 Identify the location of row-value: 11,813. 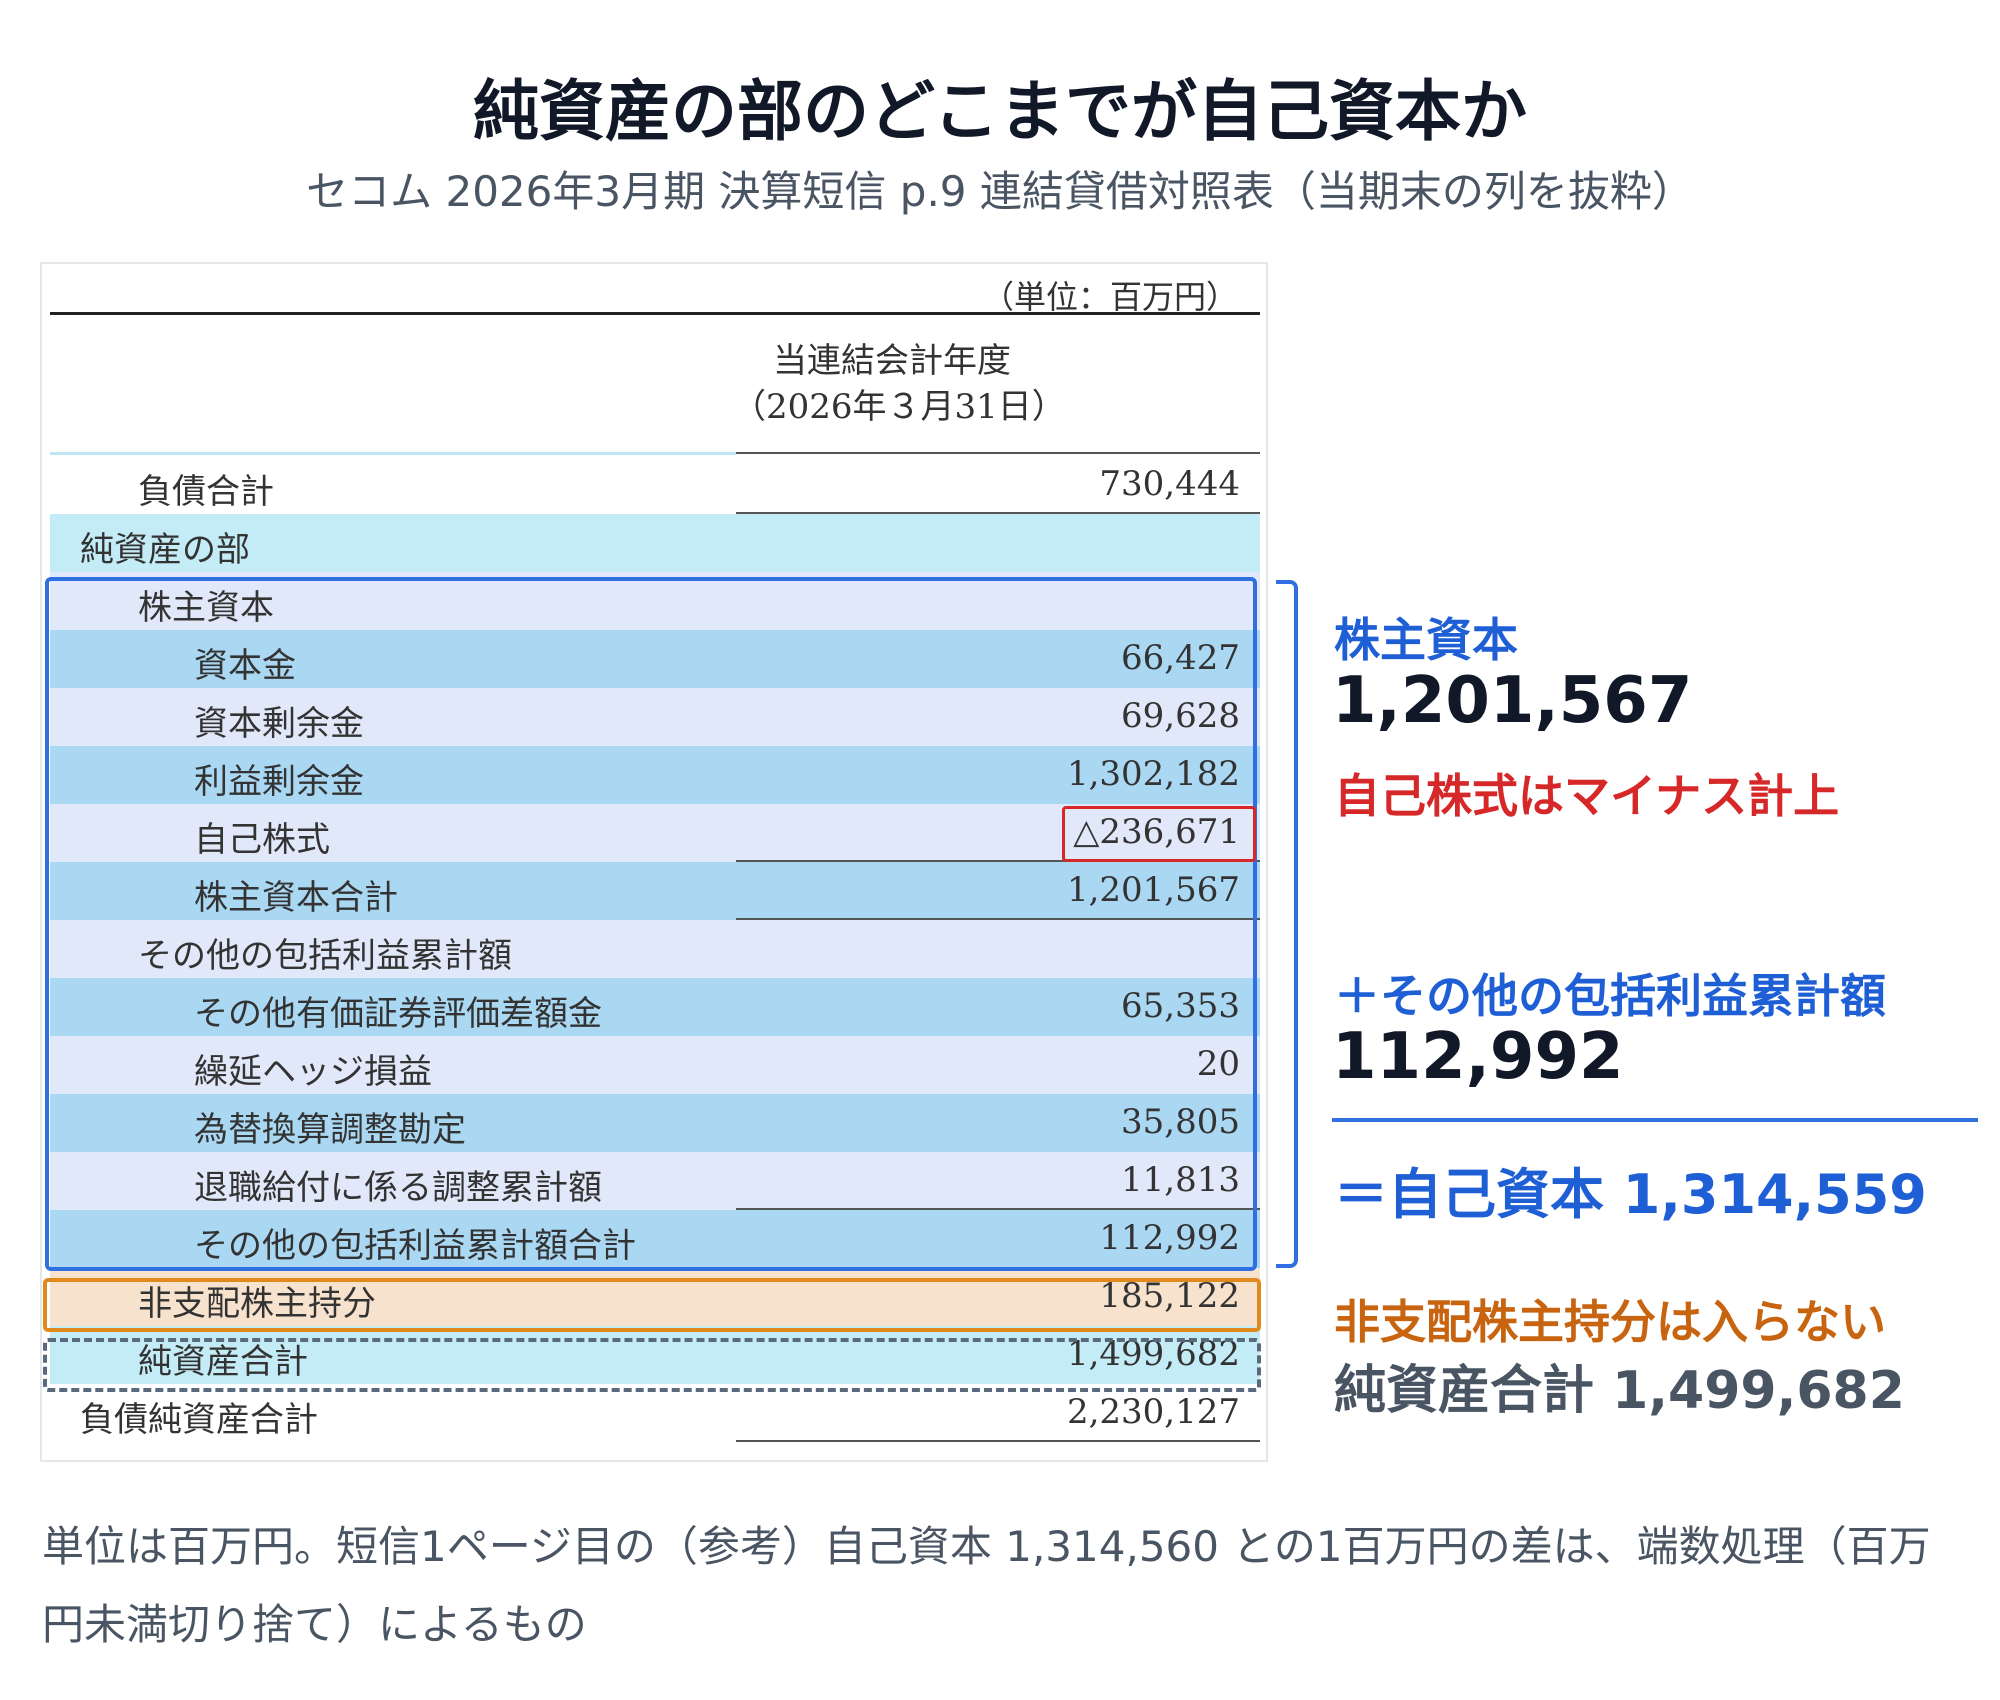
(1180, 1180).